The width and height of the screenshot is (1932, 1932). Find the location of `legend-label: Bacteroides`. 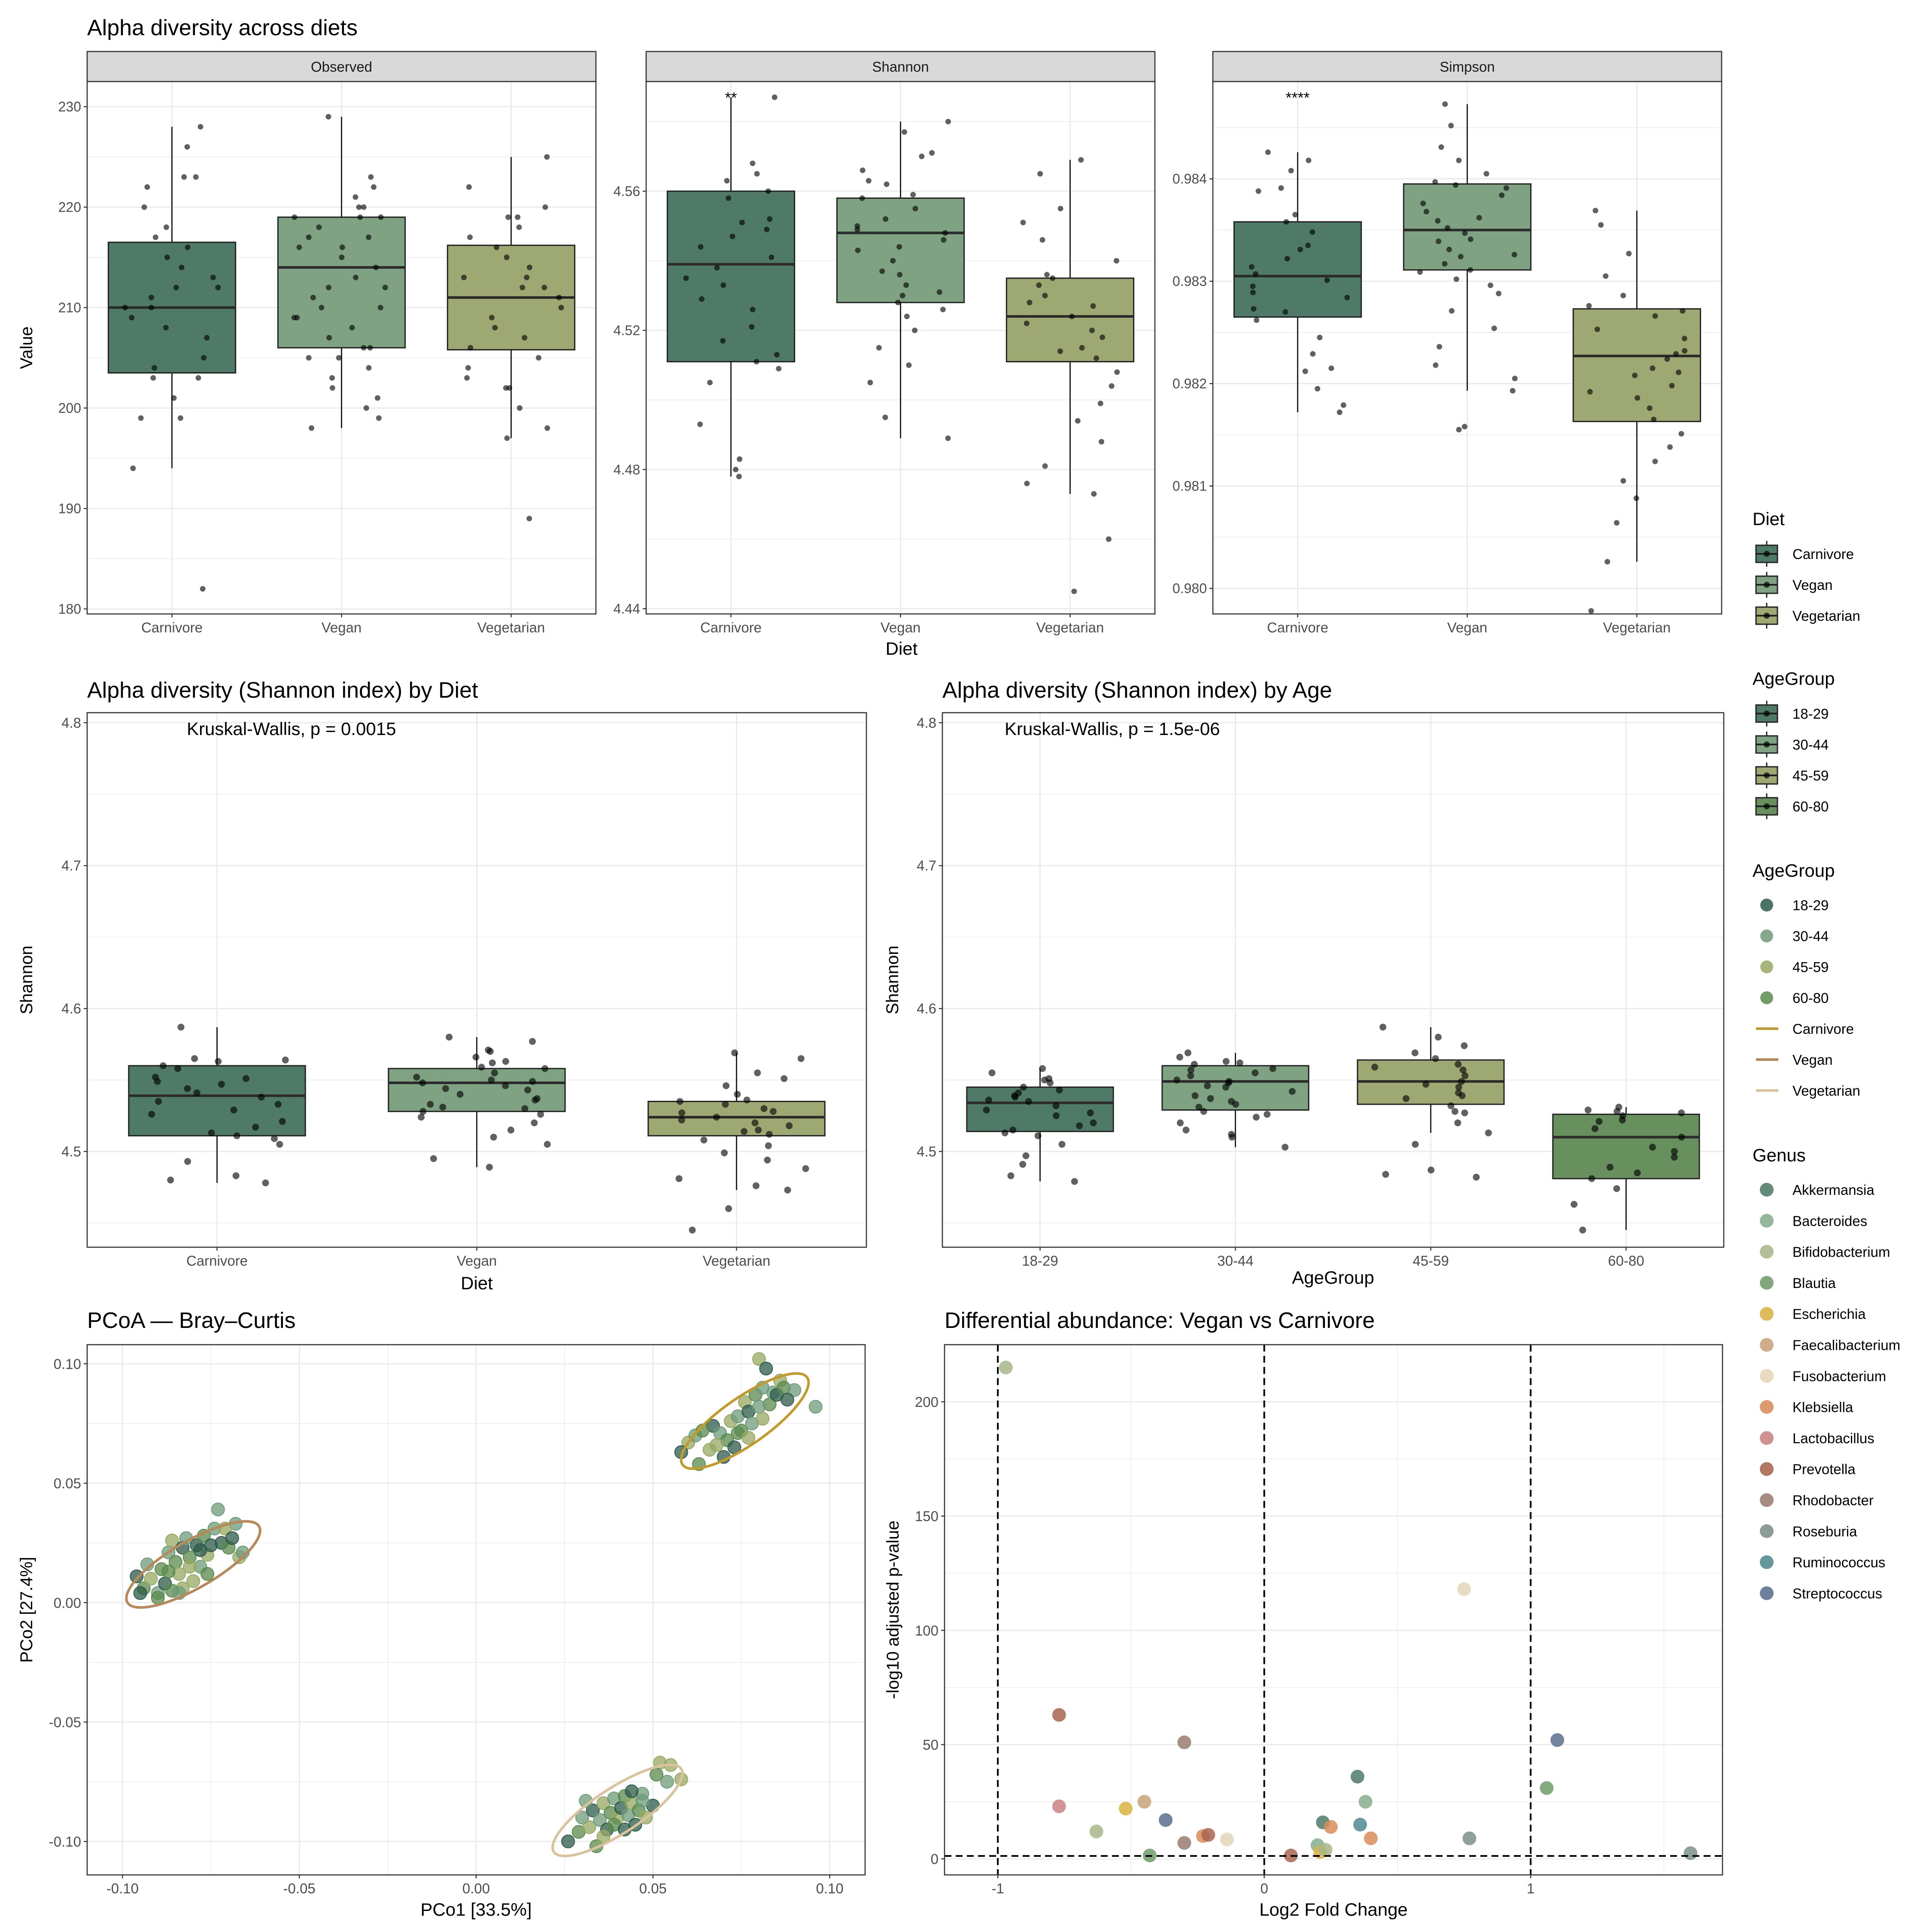

legend-label: Bacteroides is located at coordinates (1829, 1221).